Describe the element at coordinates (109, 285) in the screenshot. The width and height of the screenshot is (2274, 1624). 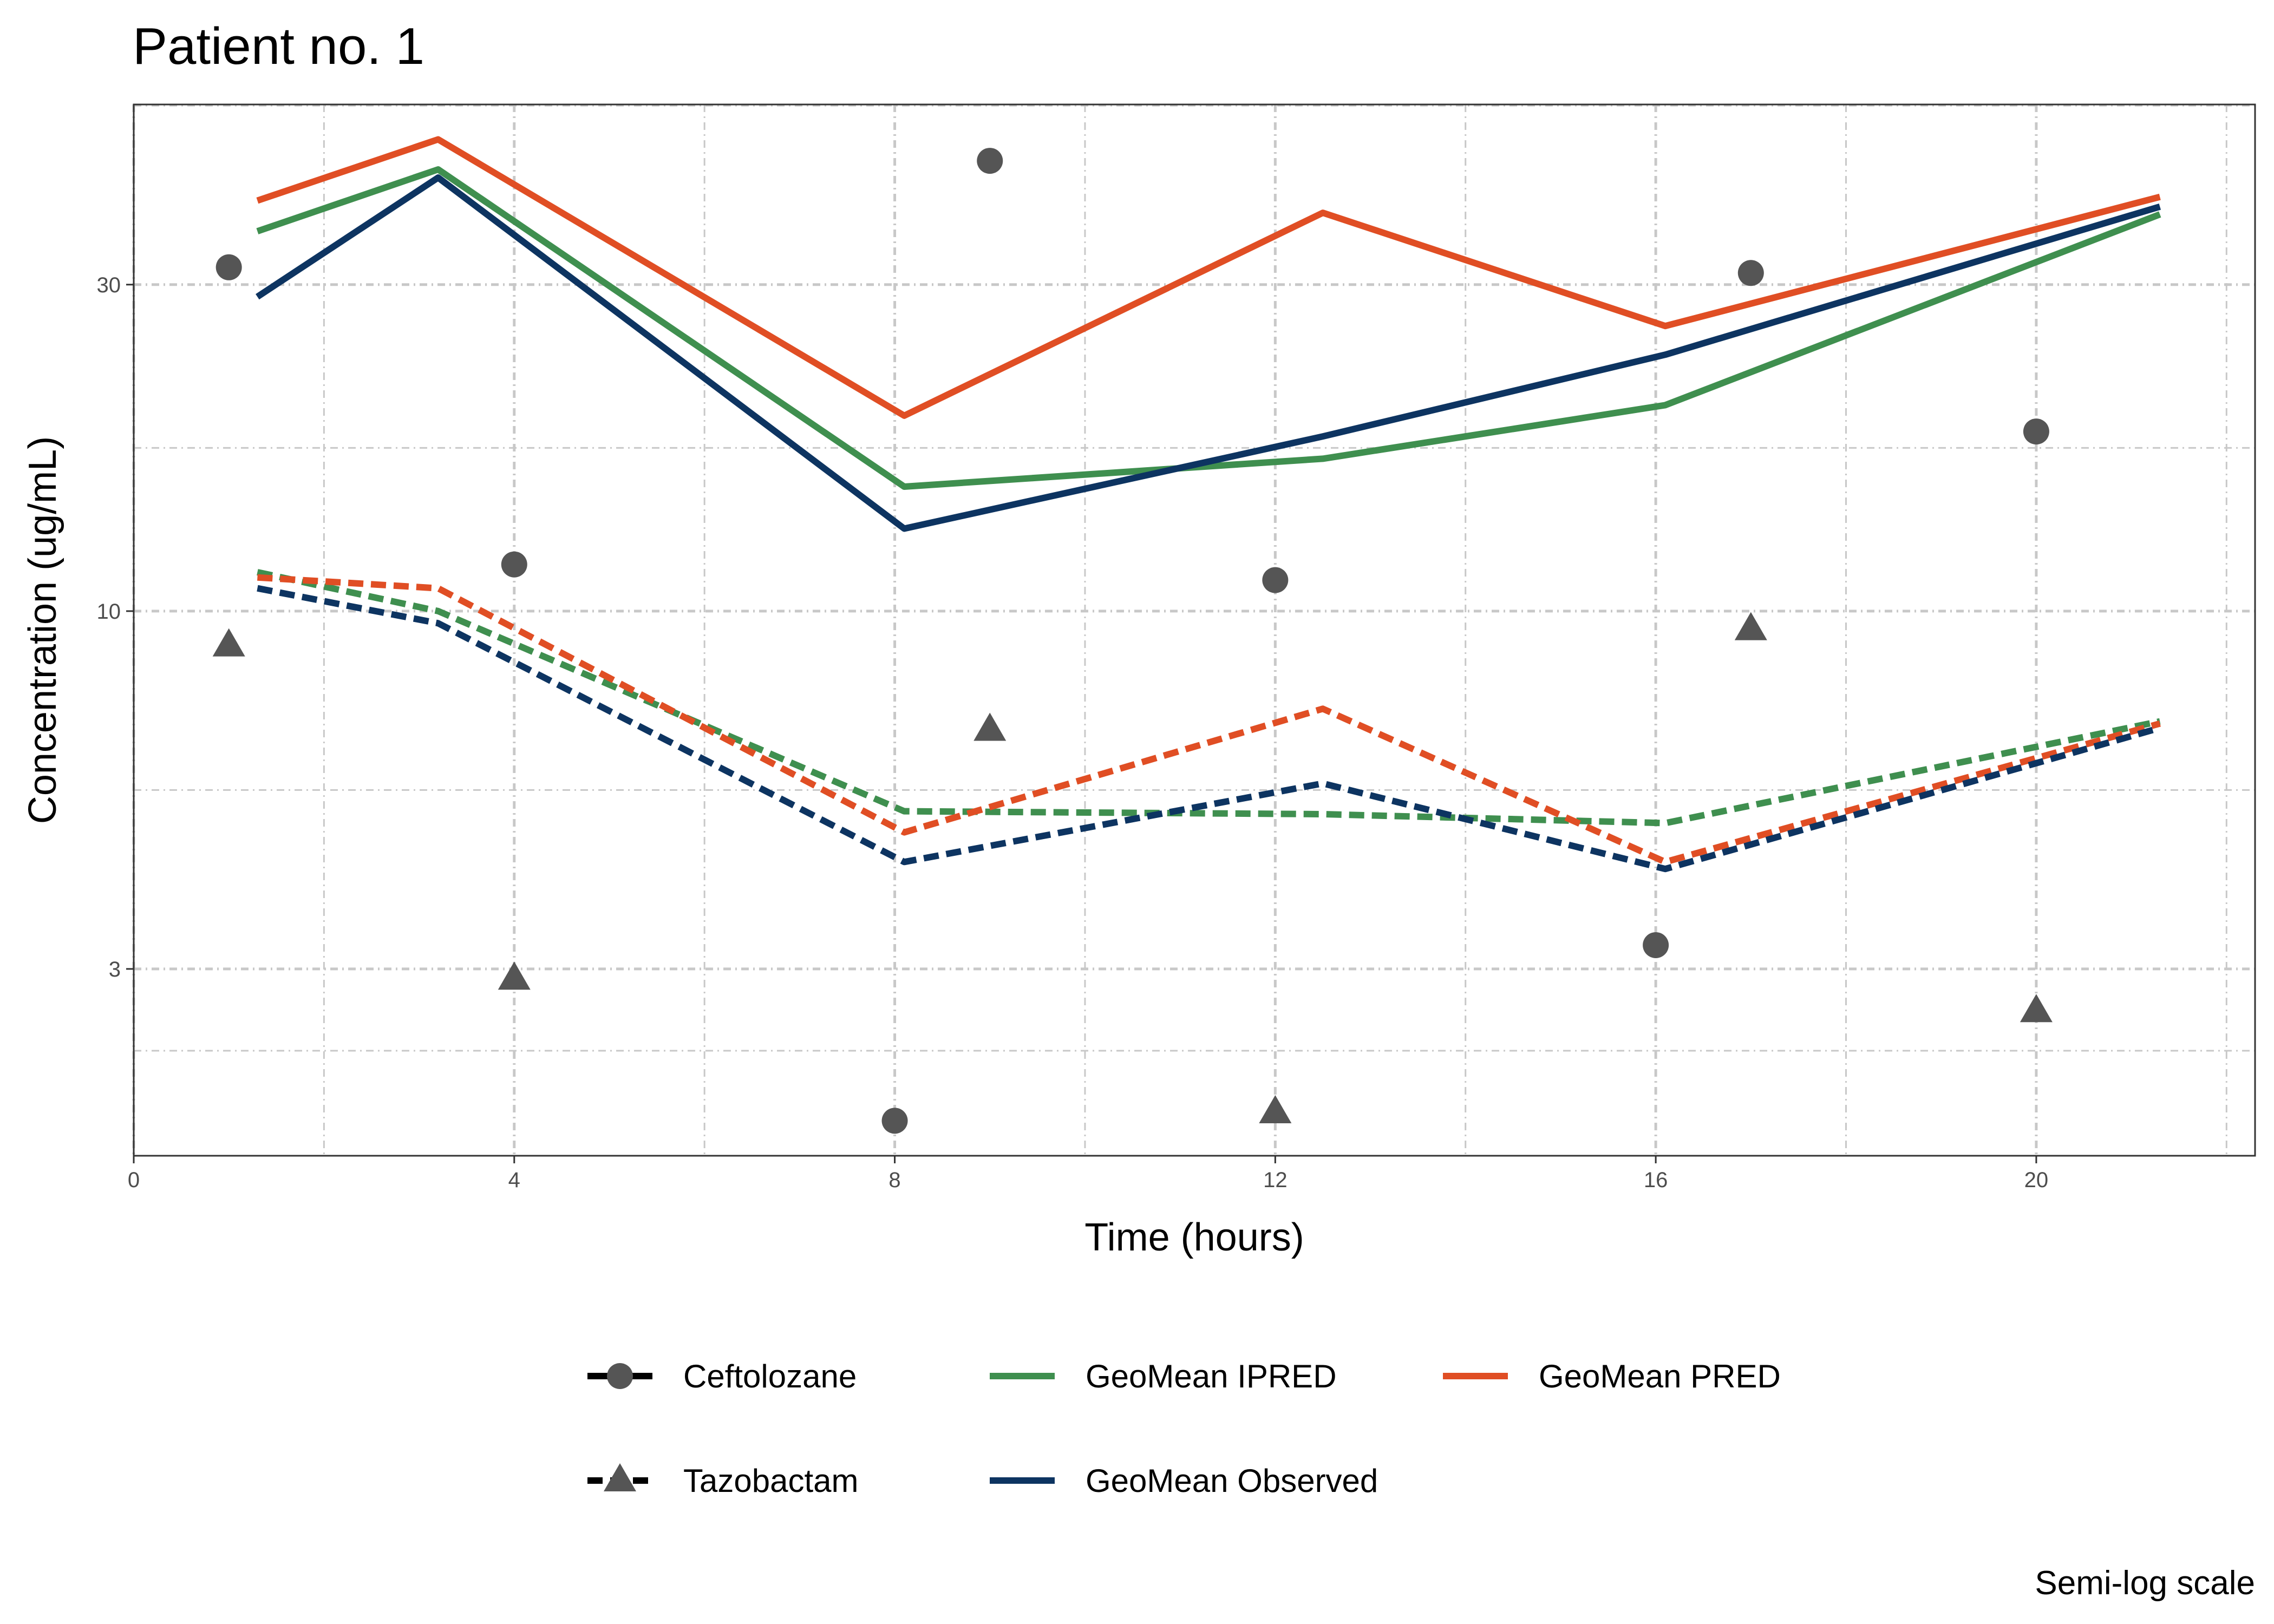
I see `y-tick-label: 30` at that location.